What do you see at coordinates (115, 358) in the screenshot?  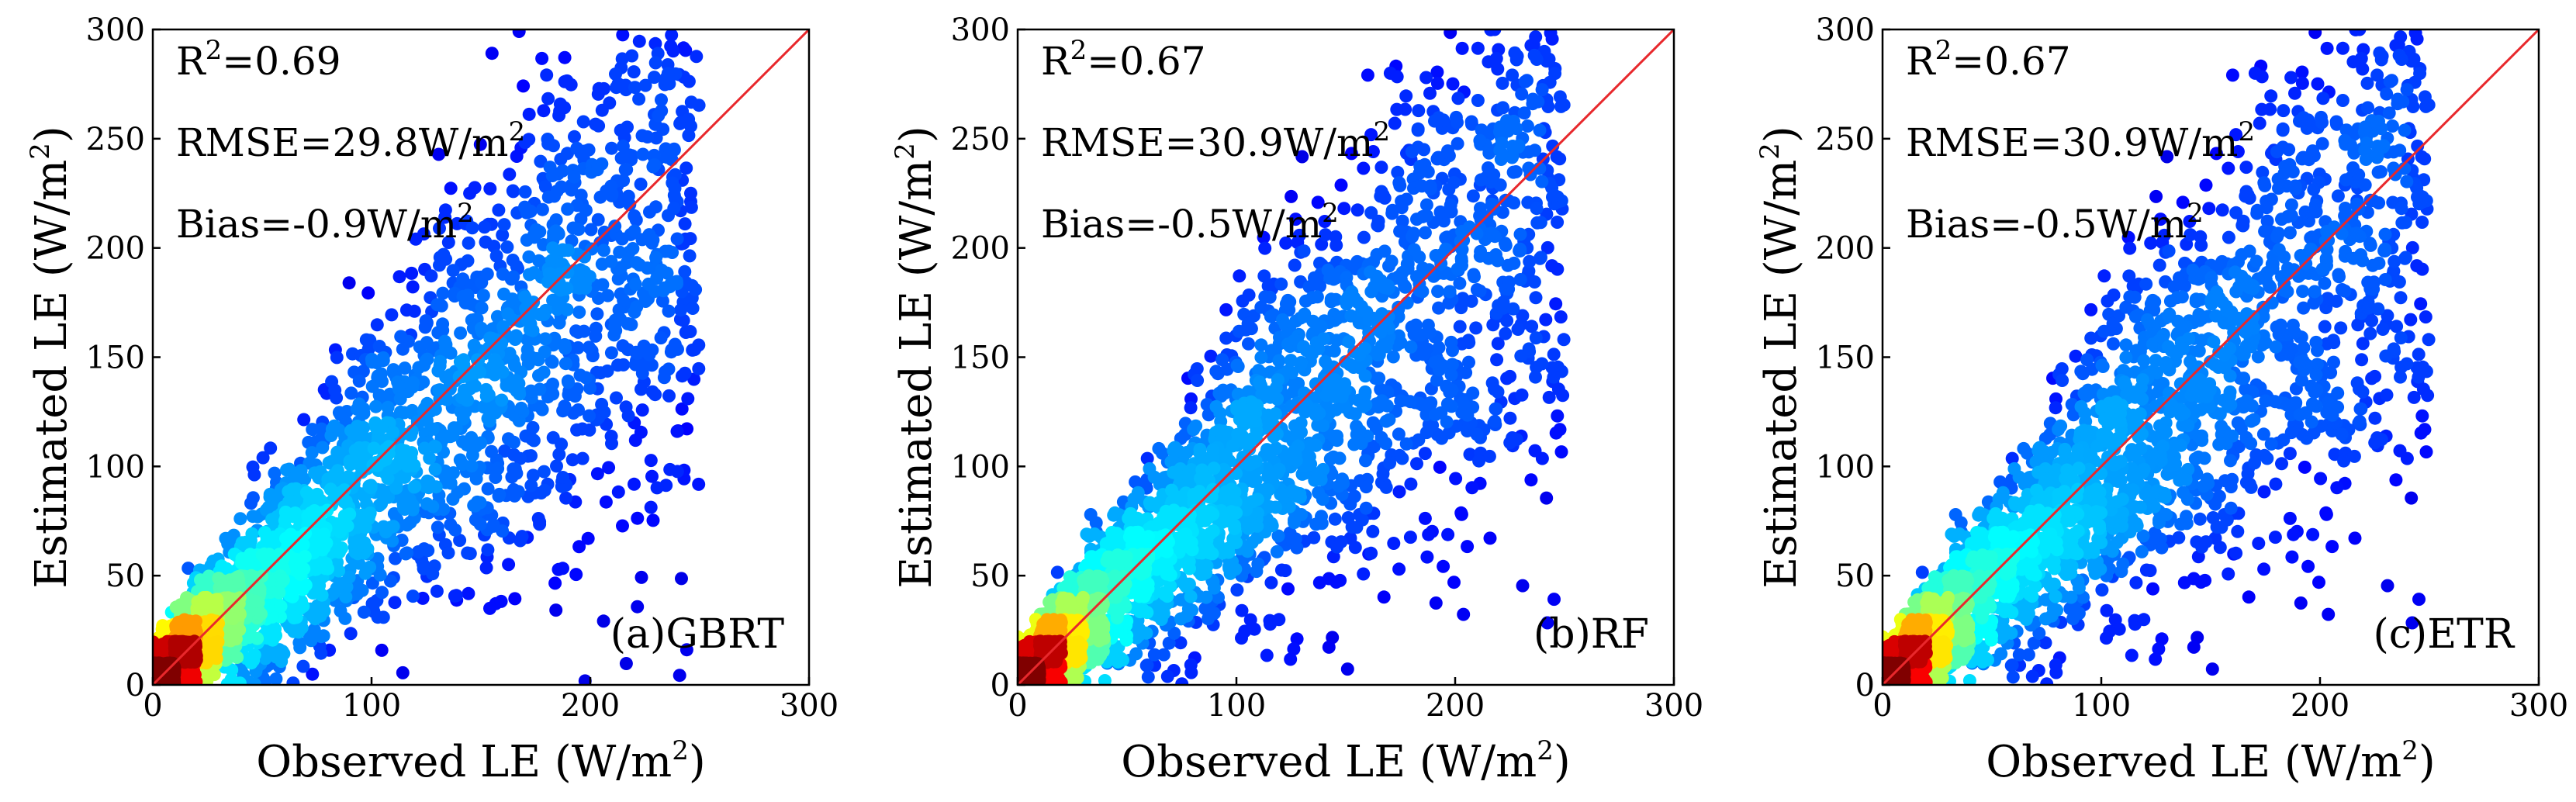 I see `y-tick-label: 150` at bounding box center [115, 358].